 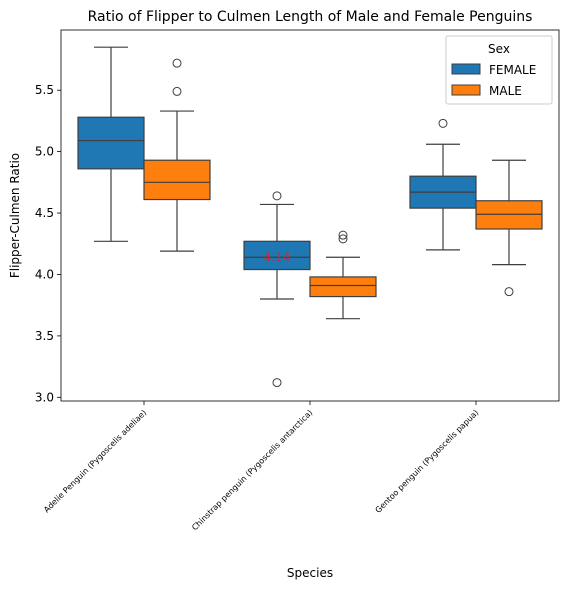 What do you see at coordinates (505, 91) in the screenshot?
I see `legend-label-male: MALE` at bounding box center [505, 91].